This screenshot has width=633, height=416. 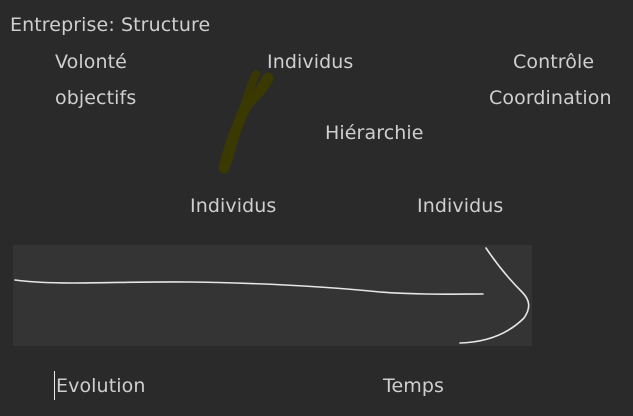 What do you see at coordinates (233, 206) in the screenshot?
I see `label-individus-left: Individus` at bounding box center [233, 206].